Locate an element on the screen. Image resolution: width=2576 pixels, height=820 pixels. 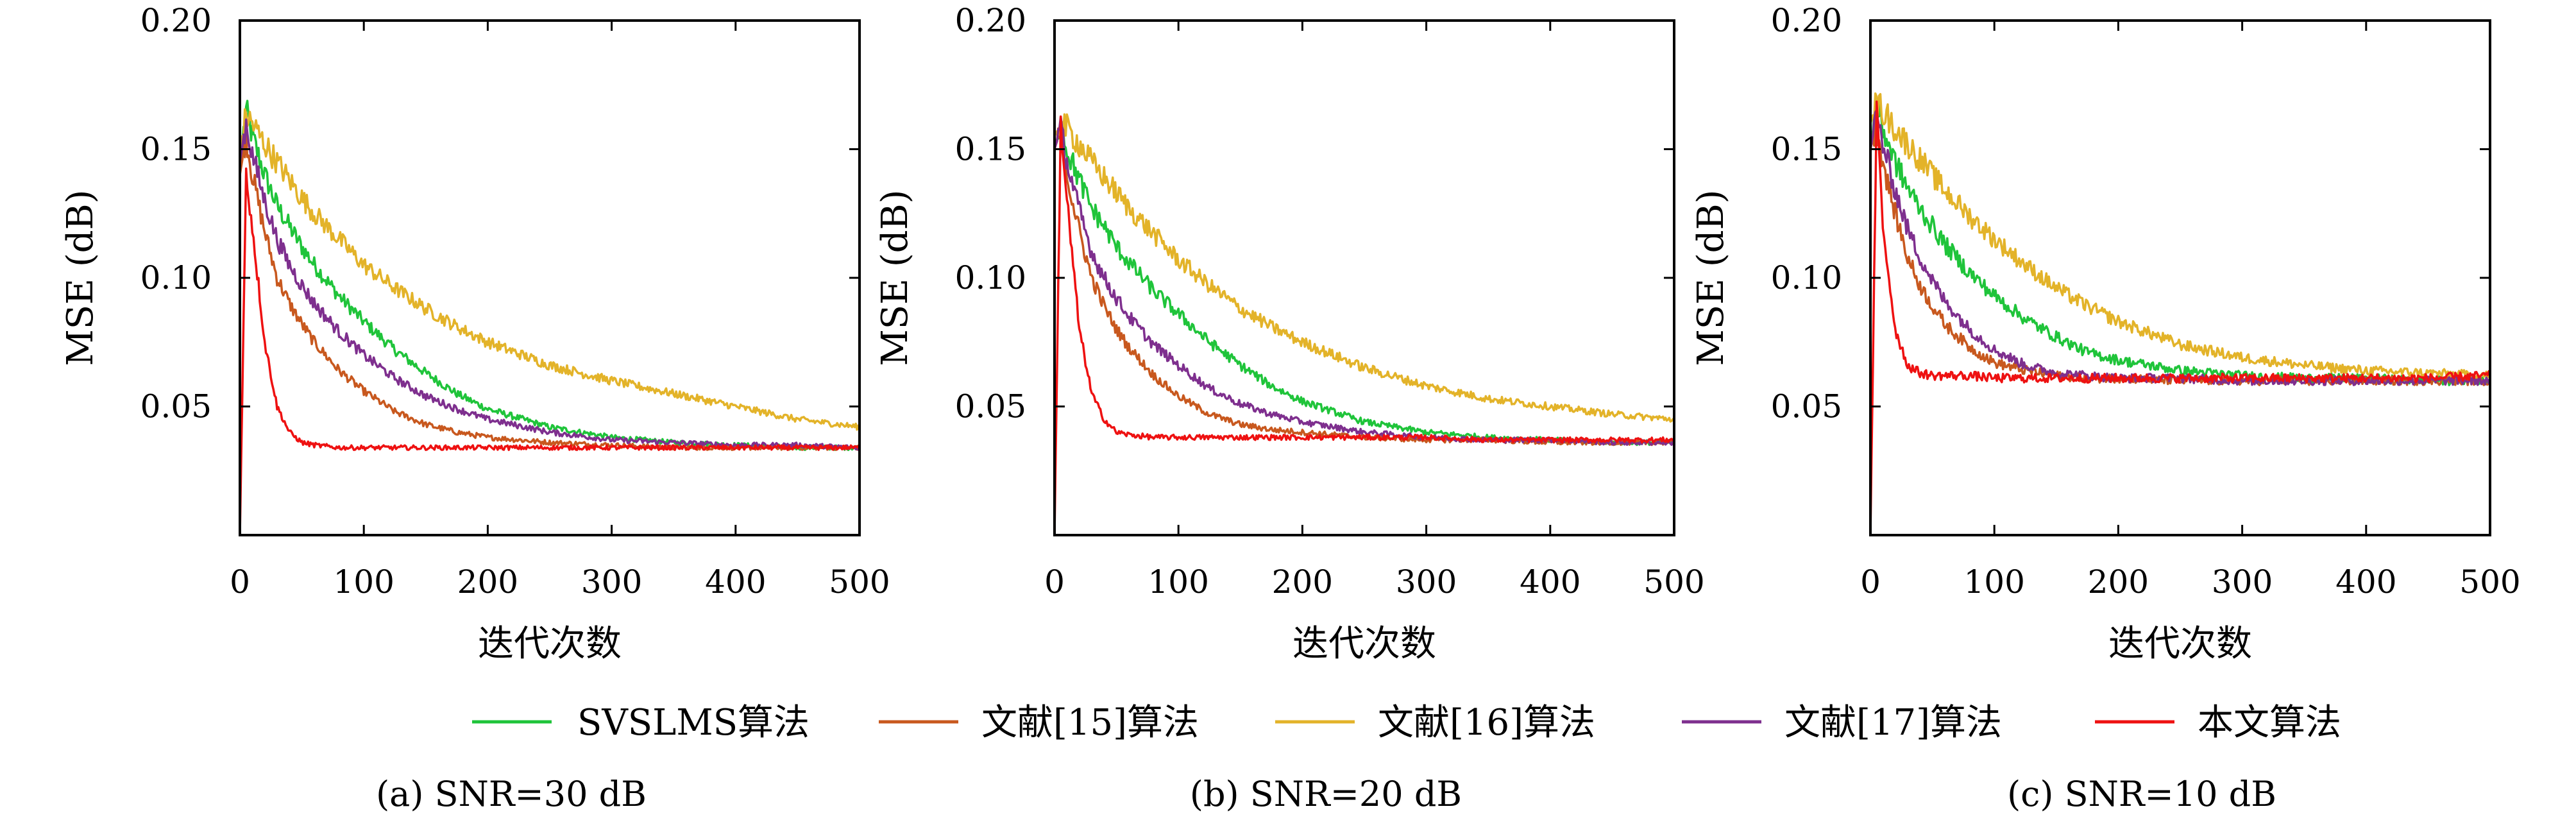
legend: SVSLMS算法 文献[15]算法 文献[16]算法 文献[17]算法 本文算法 is located at coordinates (1406, 723).